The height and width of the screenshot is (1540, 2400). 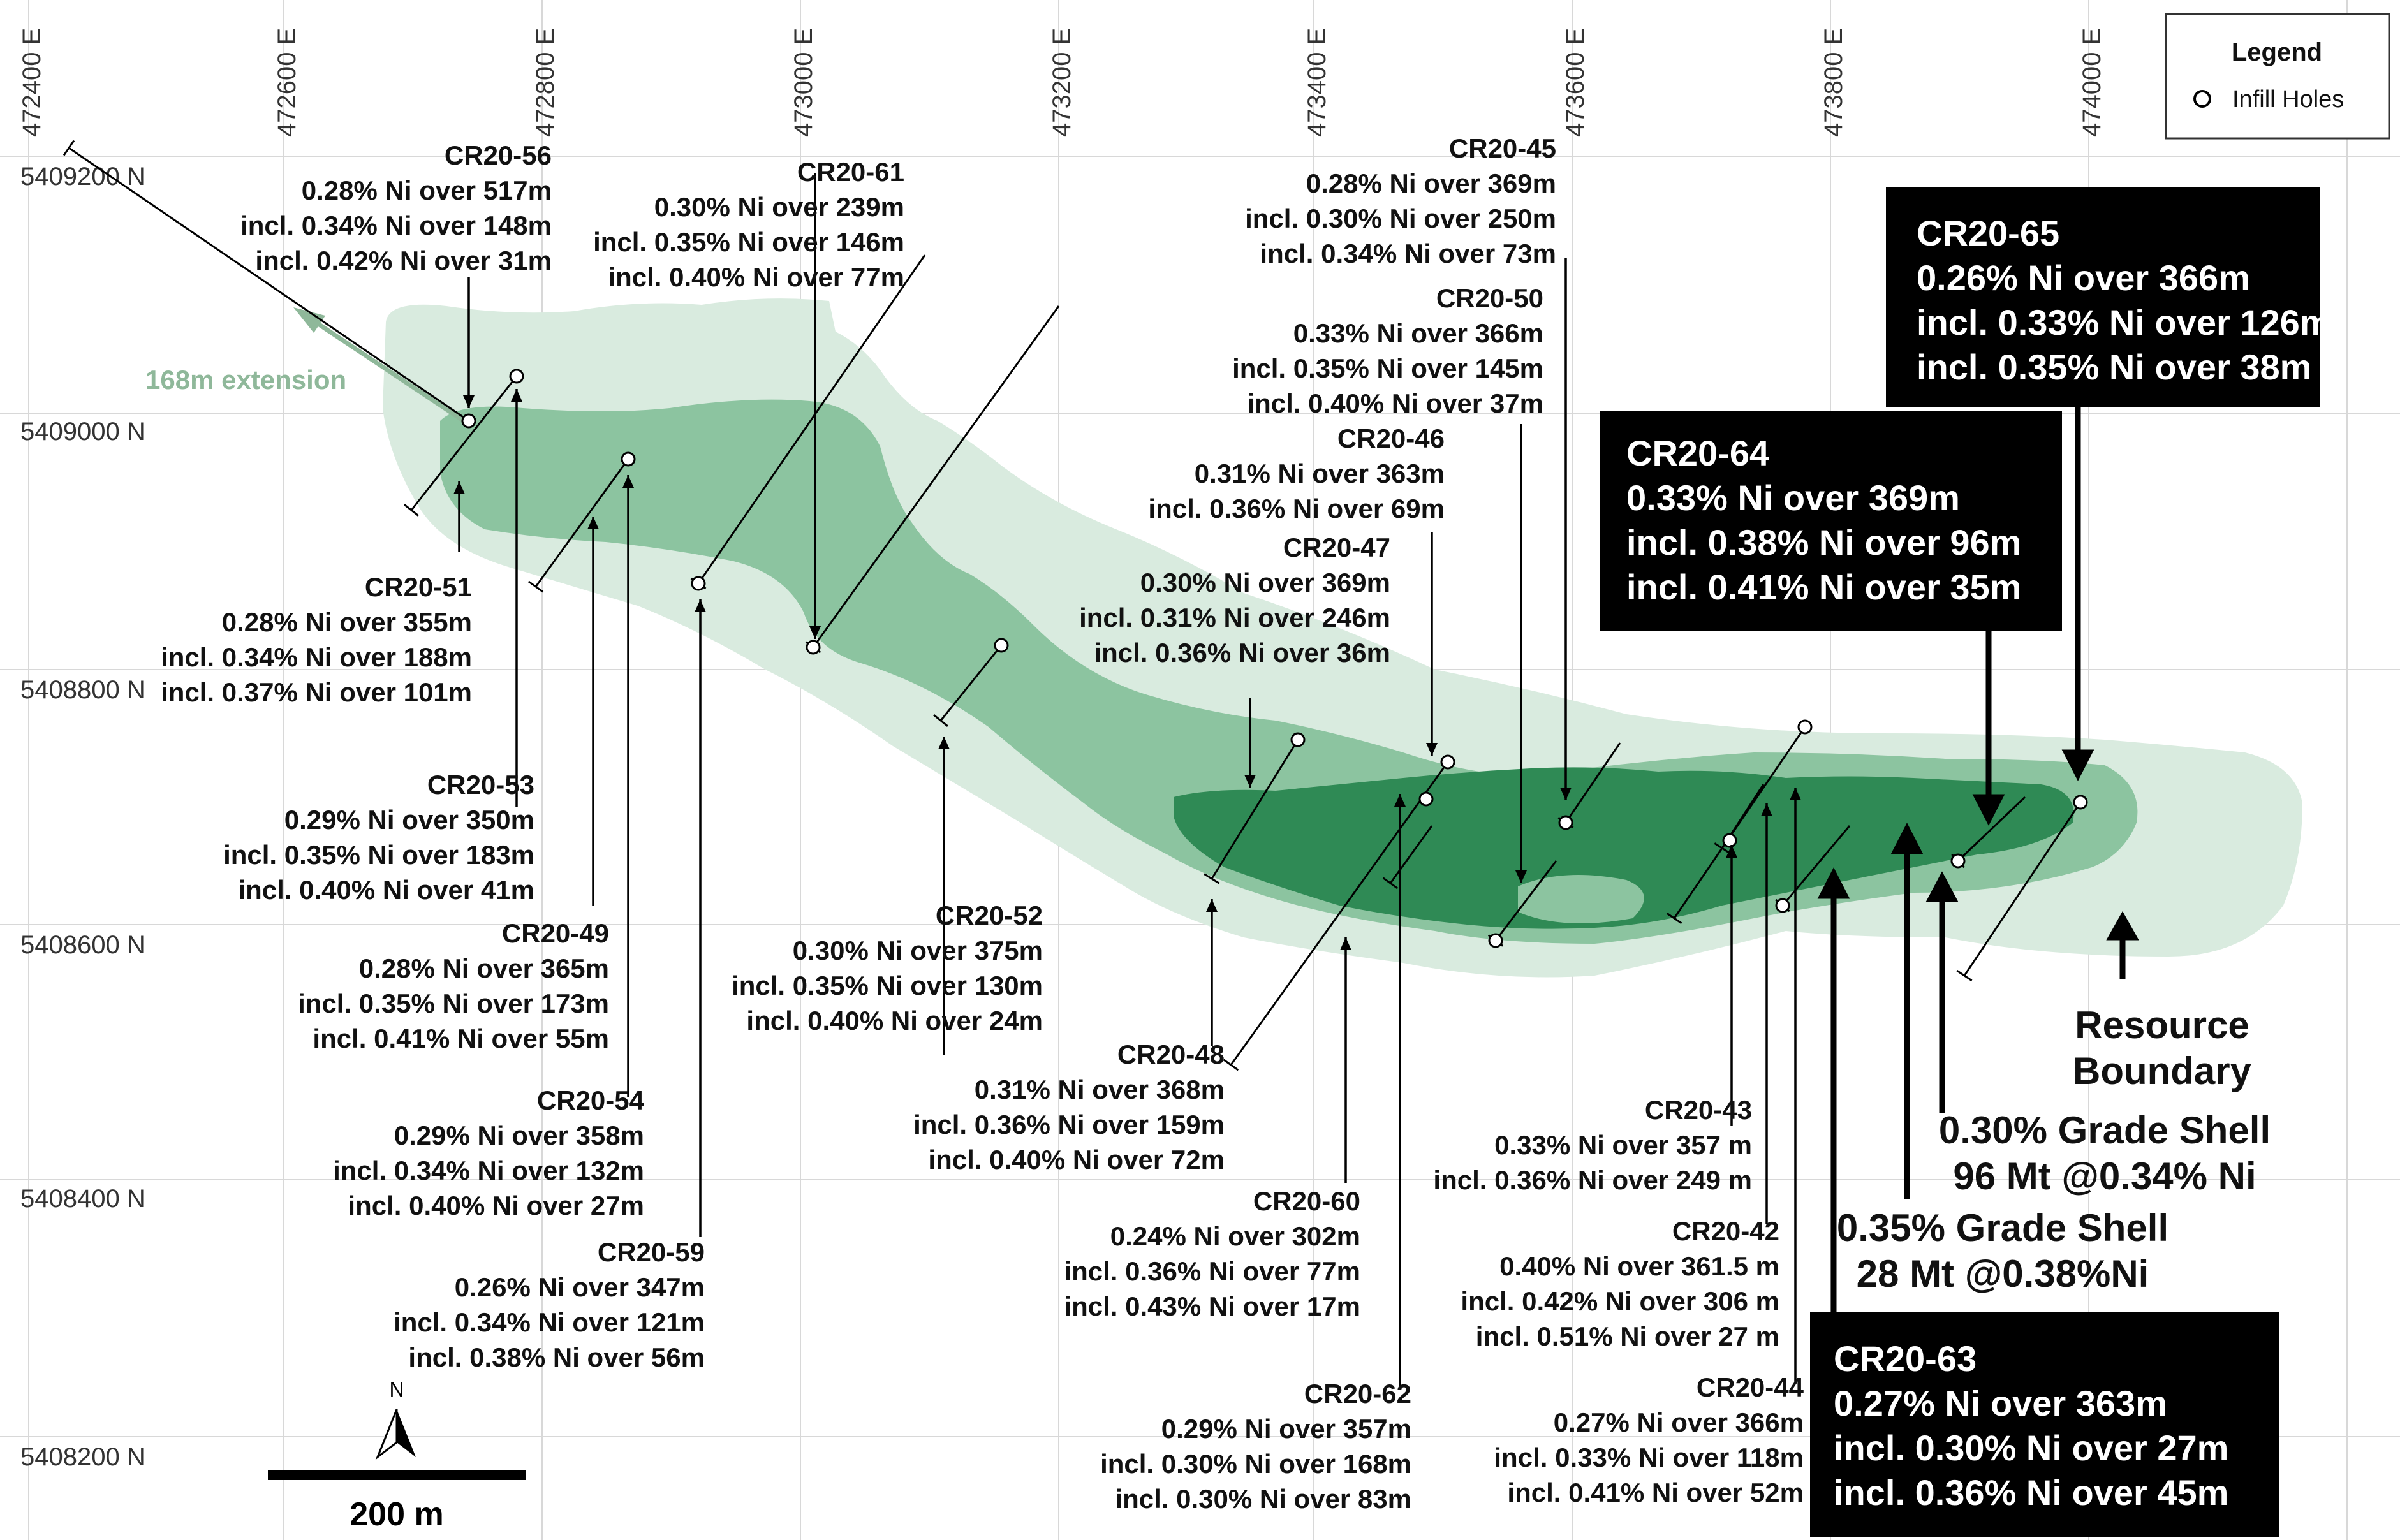 I want to click on northing-label: 5408400 N, so click(x=82, y=1199).